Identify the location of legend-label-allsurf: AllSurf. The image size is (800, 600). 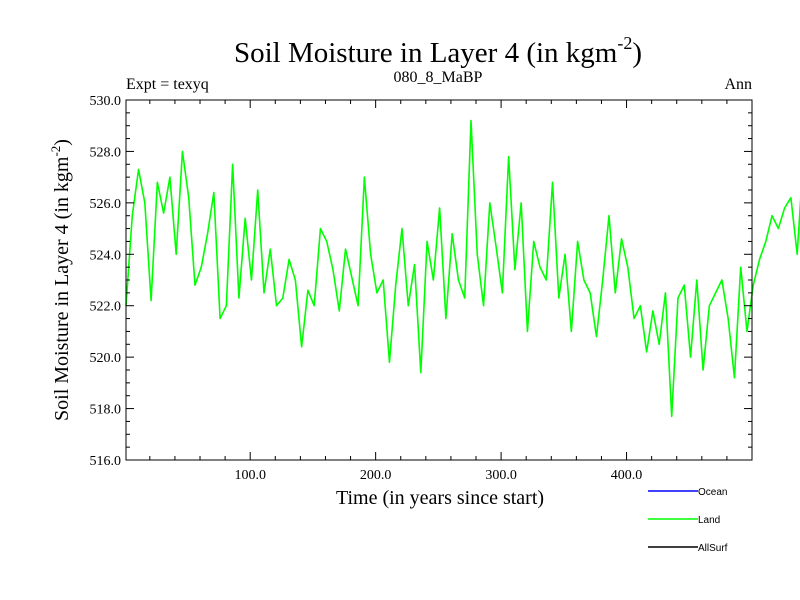
(713, 548).